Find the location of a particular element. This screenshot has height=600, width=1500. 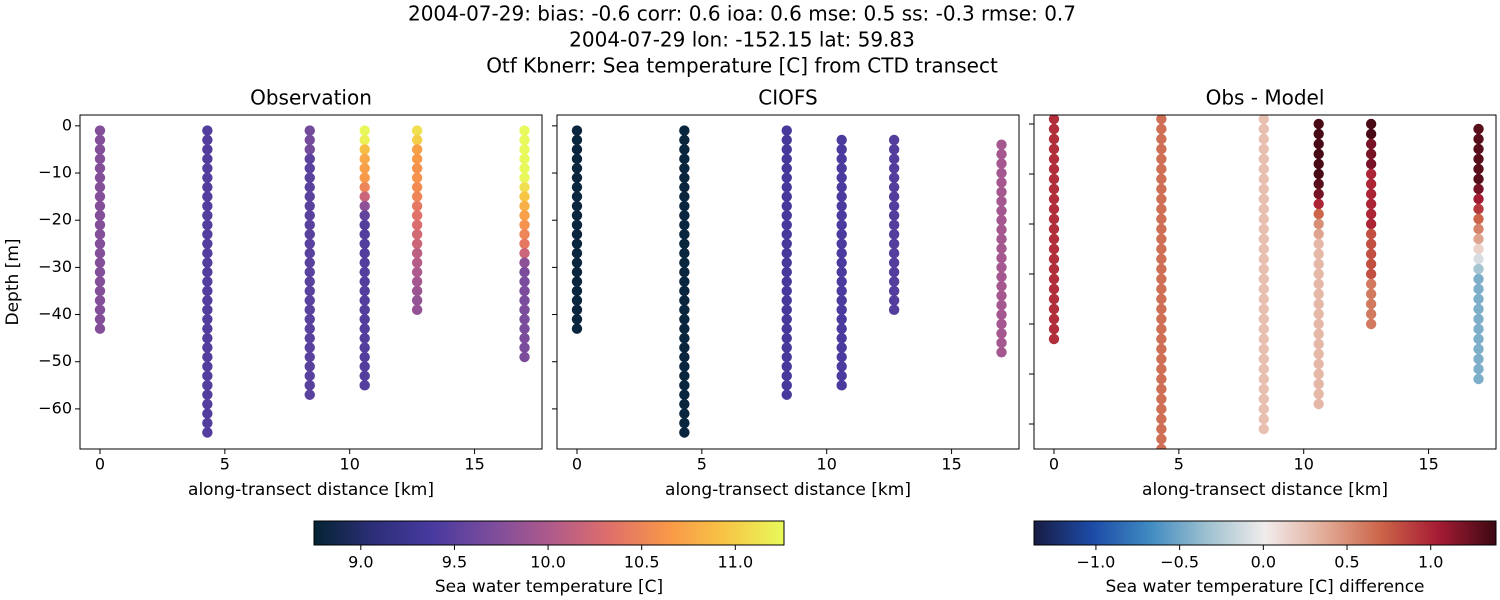

colorbar-tick-label: 0.0 is located at coordinates (1263, 562).